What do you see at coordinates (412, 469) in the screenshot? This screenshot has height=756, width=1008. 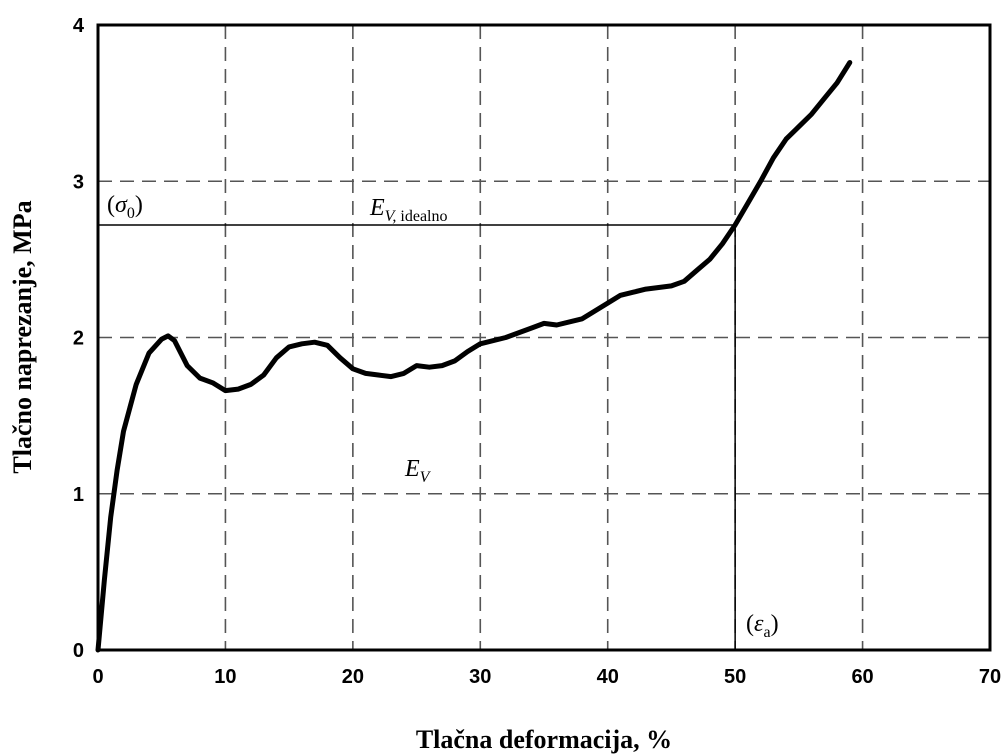 I see `ev-symbol: E` at bounding box center [412, 469].